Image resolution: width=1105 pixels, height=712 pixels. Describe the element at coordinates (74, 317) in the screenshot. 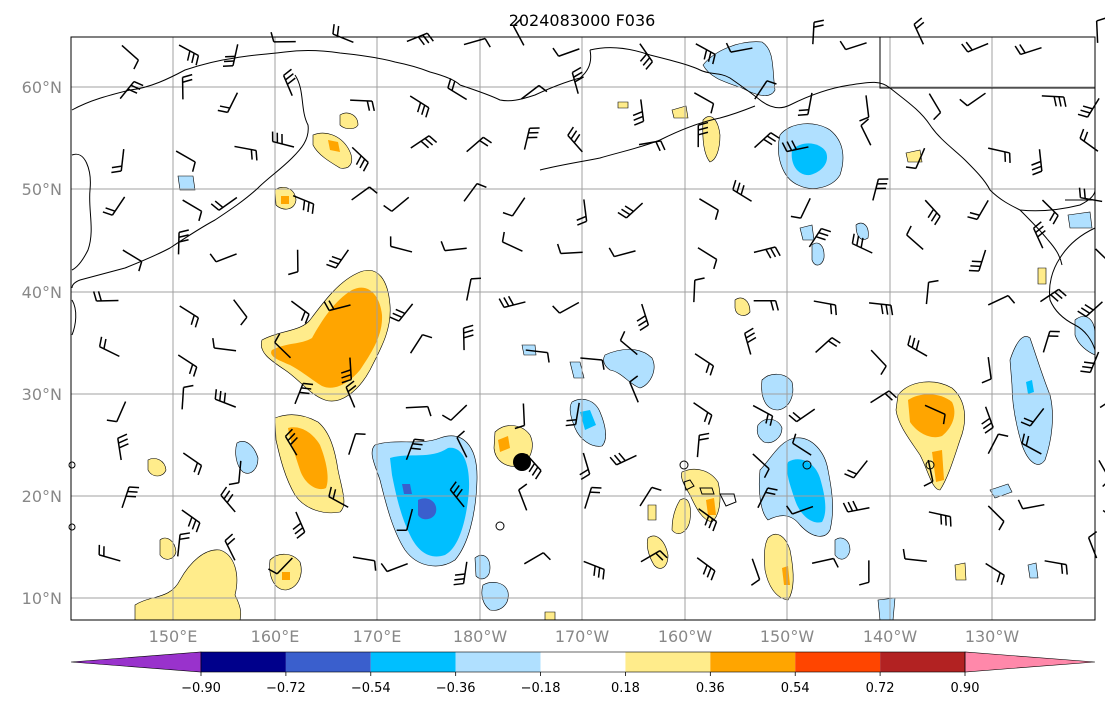

I see `coastline-japan` at that location.